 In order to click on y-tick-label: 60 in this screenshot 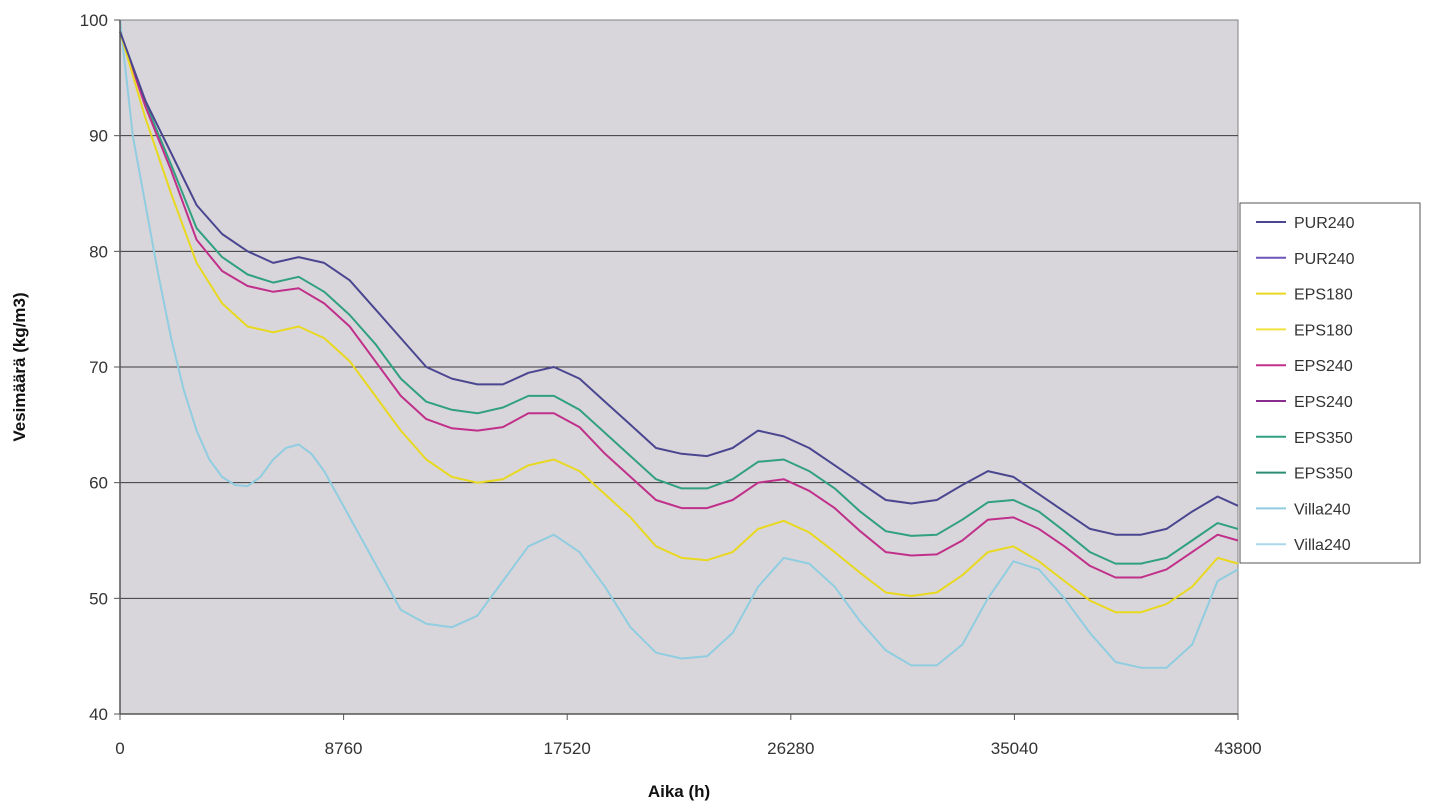, I will do `click(98, 483)`.